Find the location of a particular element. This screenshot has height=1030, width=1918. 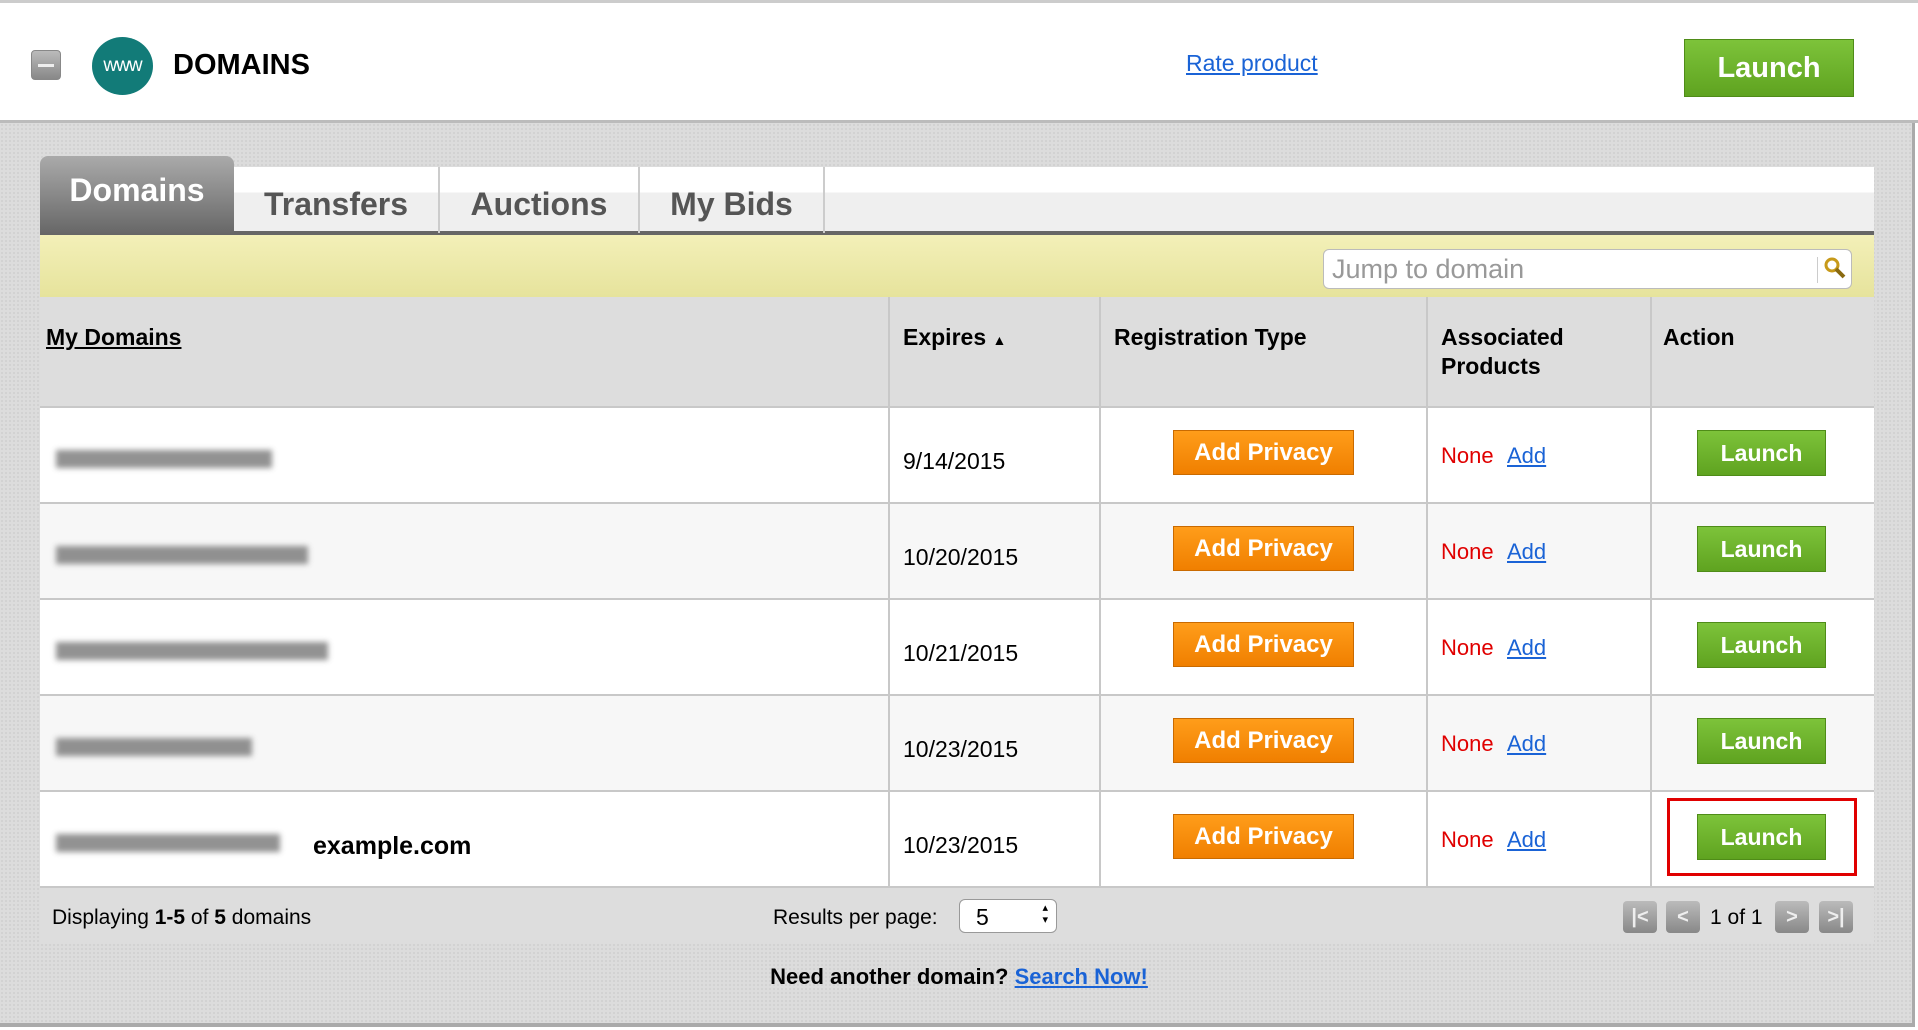

www-logo-icon: www is located at coordinates (122, 66).